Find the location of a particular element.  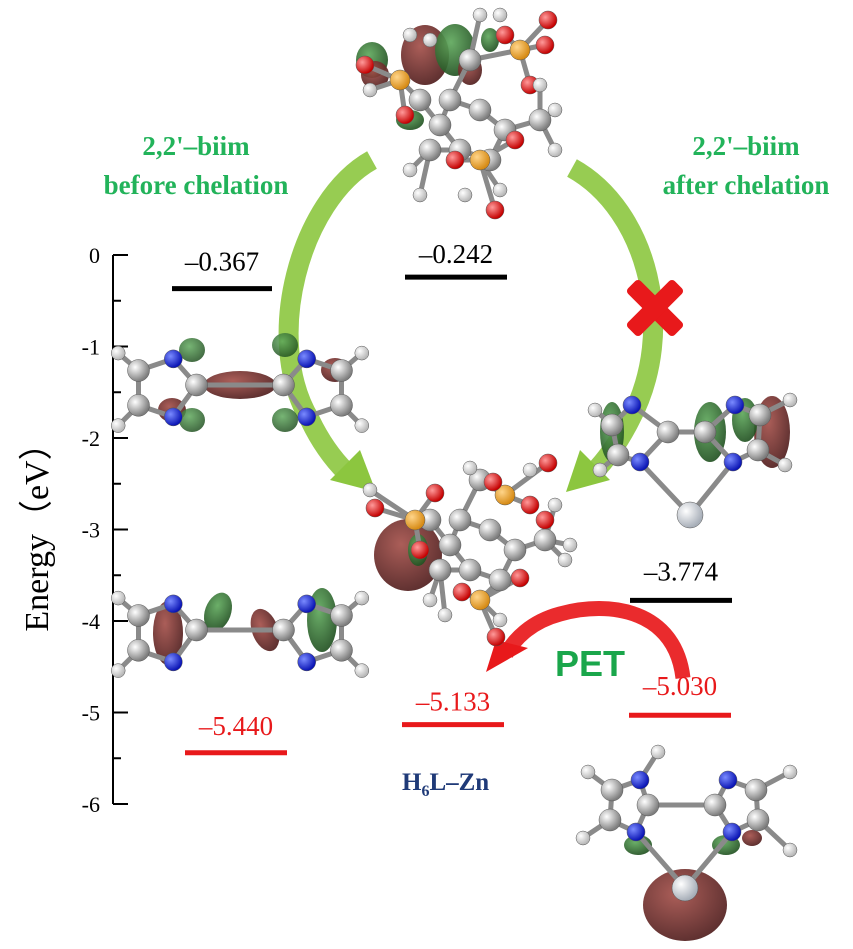

complex-lumo-orbital is located at coordinates (692, 460).